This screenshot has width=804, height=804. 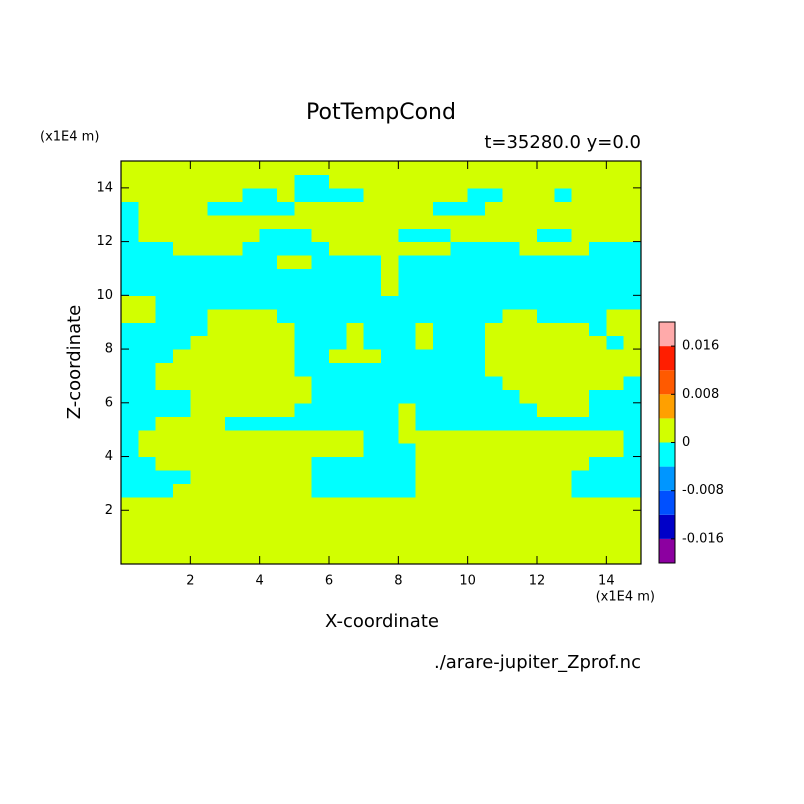 I want to click on x-tick-label: 2, so click(x=190, y=581).